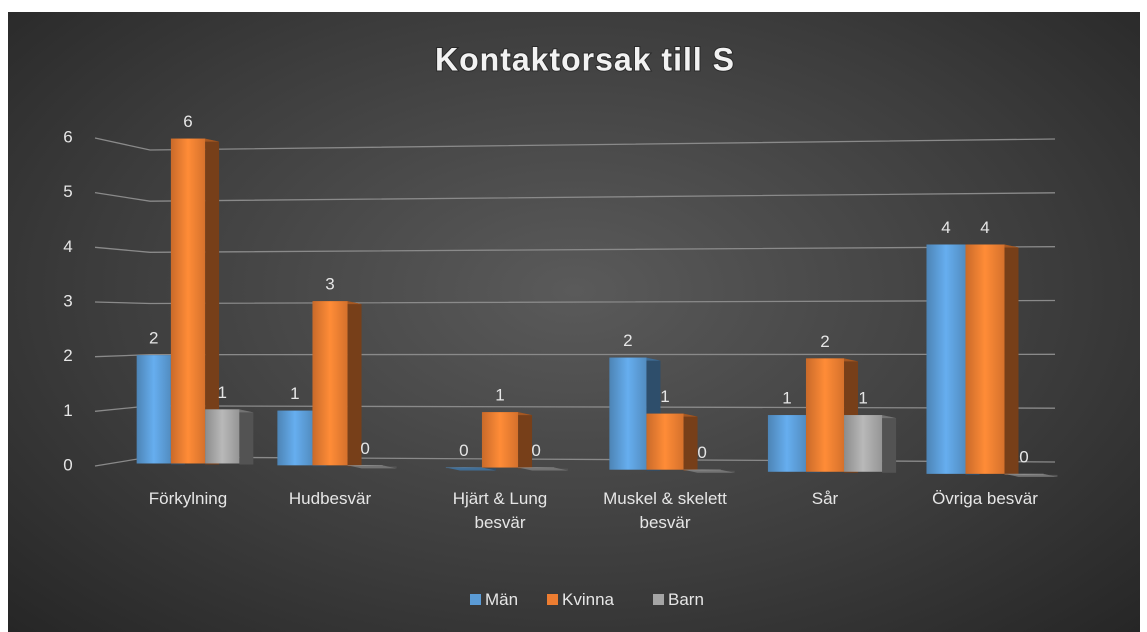  I want to click on legend-label: Män, so click(502, 599).